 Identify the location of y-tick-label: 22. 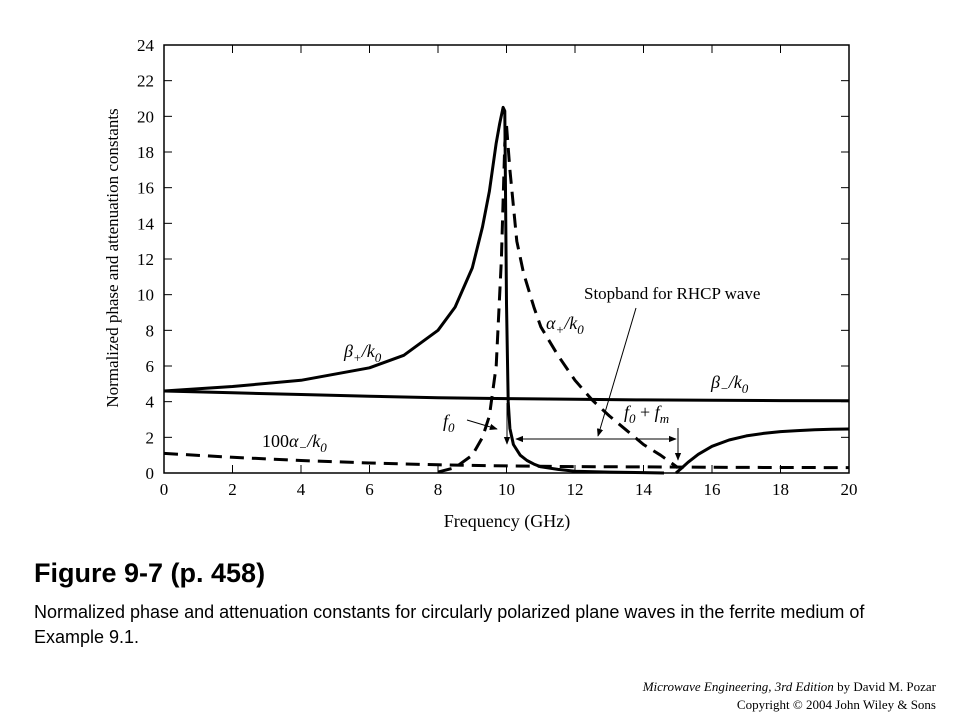
(145, 81).